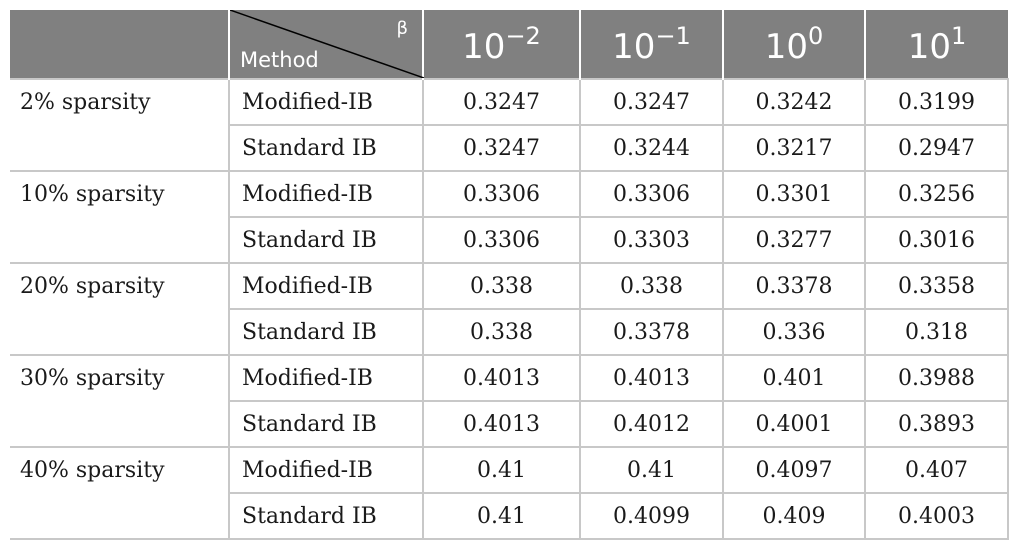  I want to click on table-row: Standard IB 0.338 0.3378 0.336 0.318, so click(509, 332).